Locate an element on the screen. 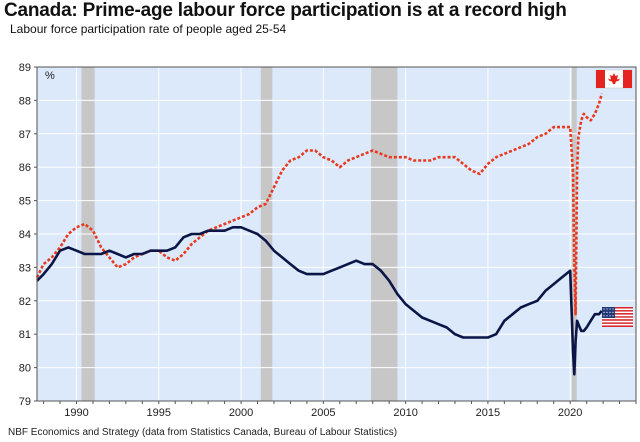 Image resolution: width=640 pixels, height=442 pixels. x-tick-label: 2020 is located at coordinates (570, 413).